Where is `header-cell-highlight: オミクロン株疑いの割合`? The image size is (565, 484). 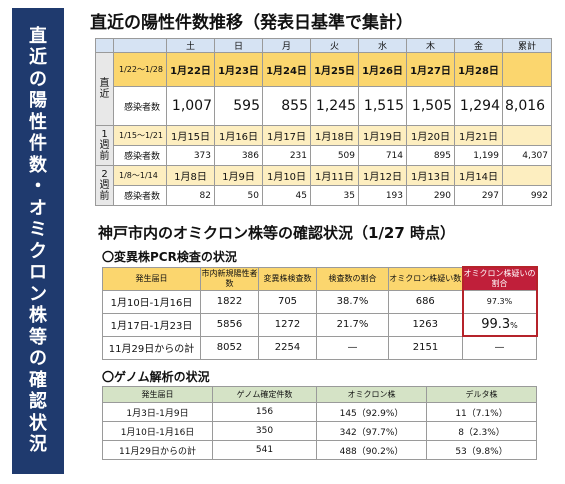 header-cell-highlight: オミクロン株疑いの割合 is located at coordinates (499, 278).